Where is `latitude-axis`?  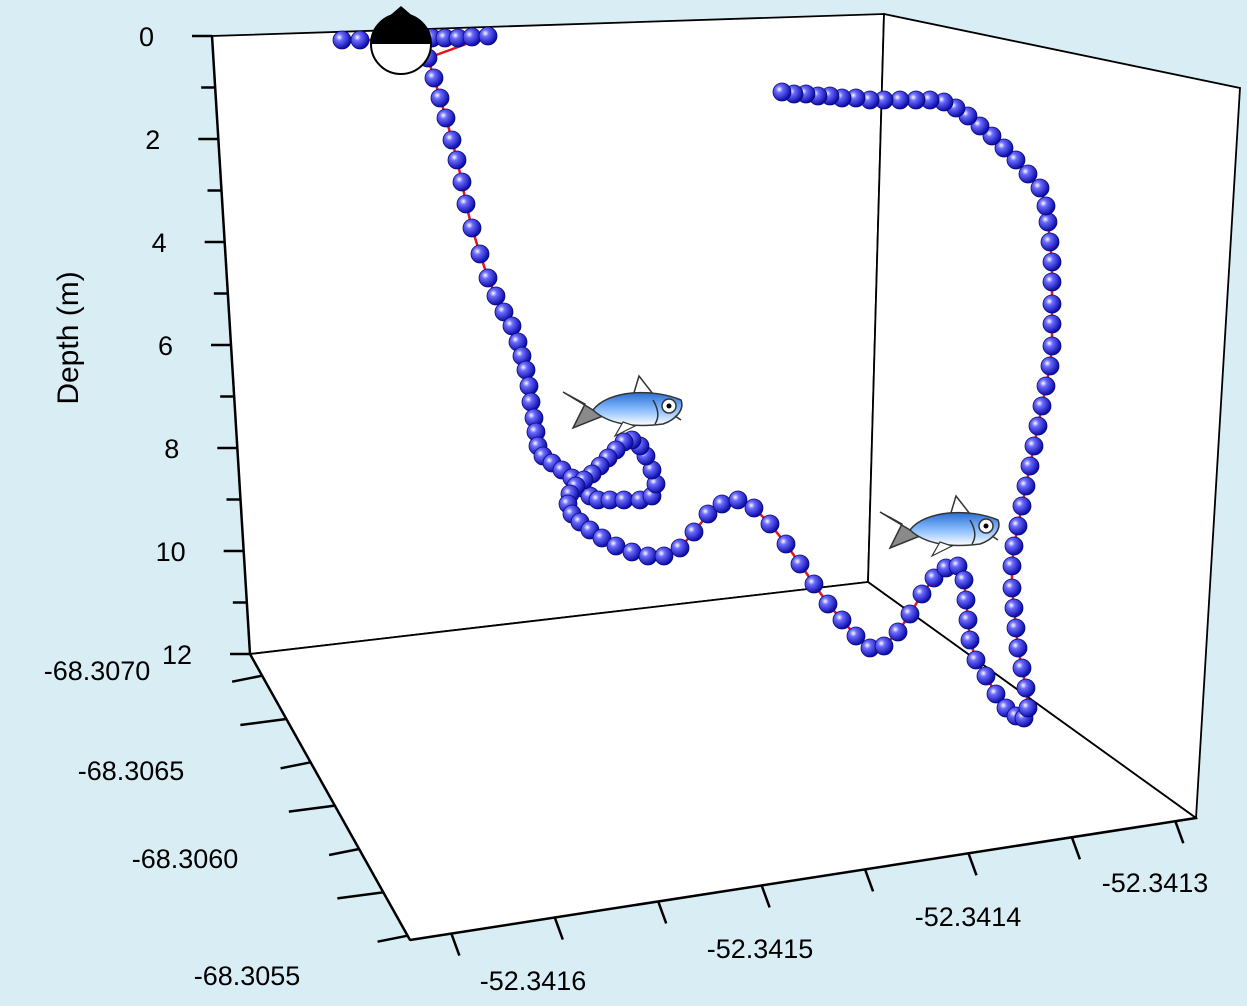 latitude-axis is located at coordinates (321, 798).